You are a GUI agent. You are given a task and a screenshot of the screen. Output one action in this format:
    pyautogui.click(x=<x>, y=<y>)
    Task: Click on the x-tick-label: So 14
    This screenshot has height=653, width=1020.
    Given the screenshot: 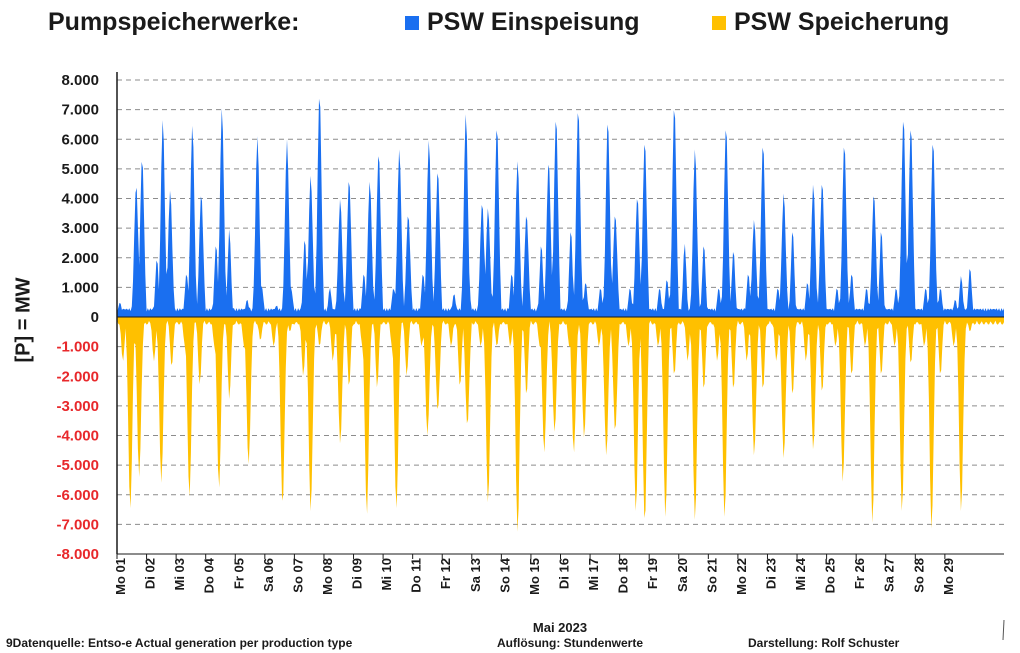 What is the action you would take?
    pyautogui.click(x=504, y=574)
    